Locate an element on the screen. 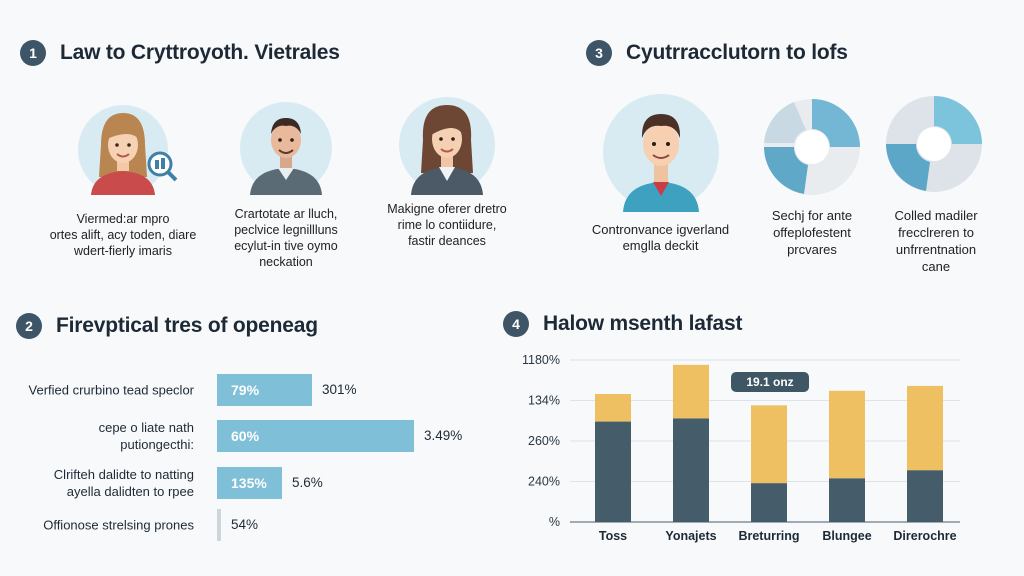 Image resolution: width=1024 pixels, height=576 pixels. hbar-row-4: Offionose strelsing prones 54% is located at coordinates (245, 525).